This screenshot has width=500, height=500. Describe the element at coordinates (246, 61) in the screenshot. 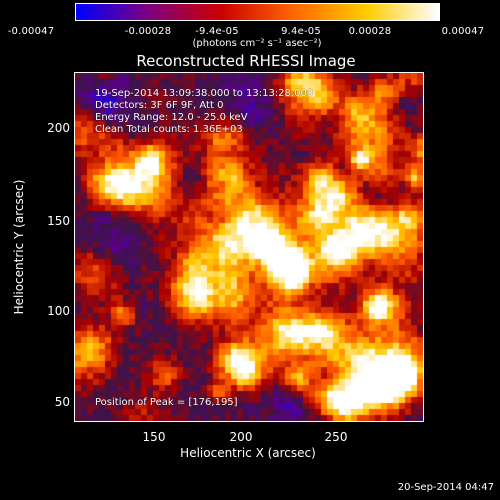

I see `plot-title: Reconstructed RHESSI Image` at that location.